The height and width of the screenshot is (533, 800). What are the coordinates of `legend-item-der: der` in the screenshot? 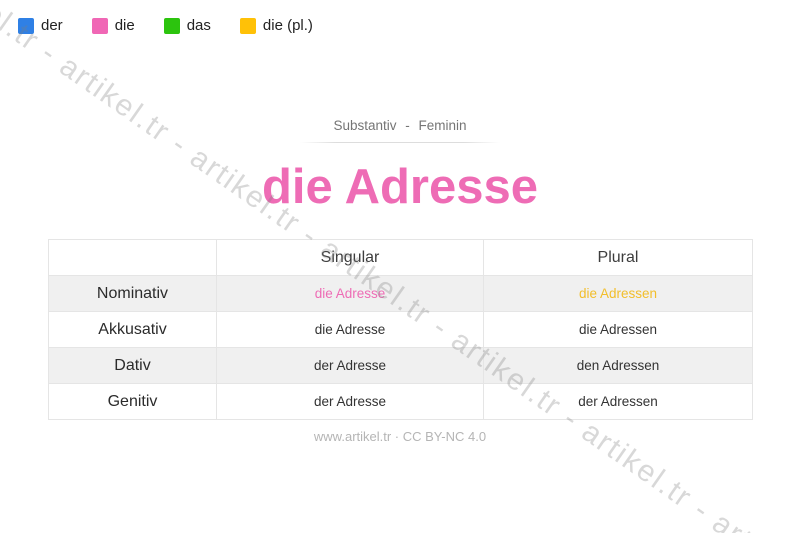 It's located at (40, 25).